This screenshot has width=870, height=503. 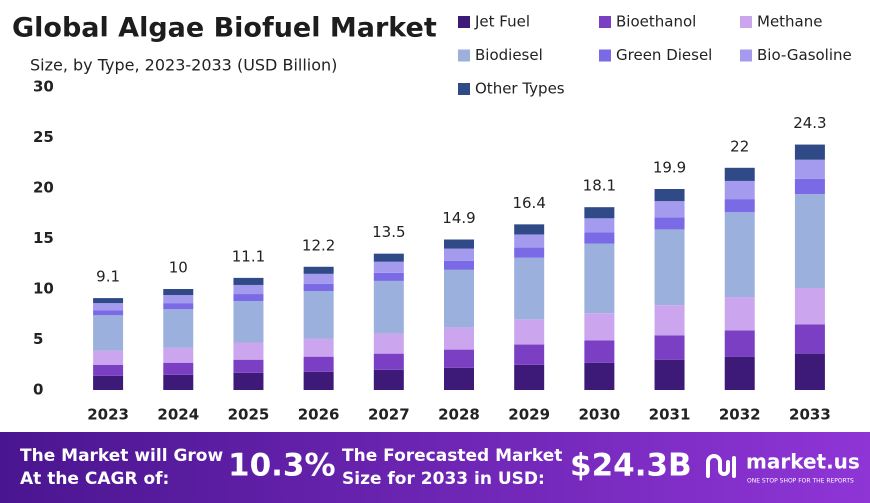 I want to click on brand-tagline: ONE STOP SHOP FOR THE REPORTS, so click(x=800, y=481).